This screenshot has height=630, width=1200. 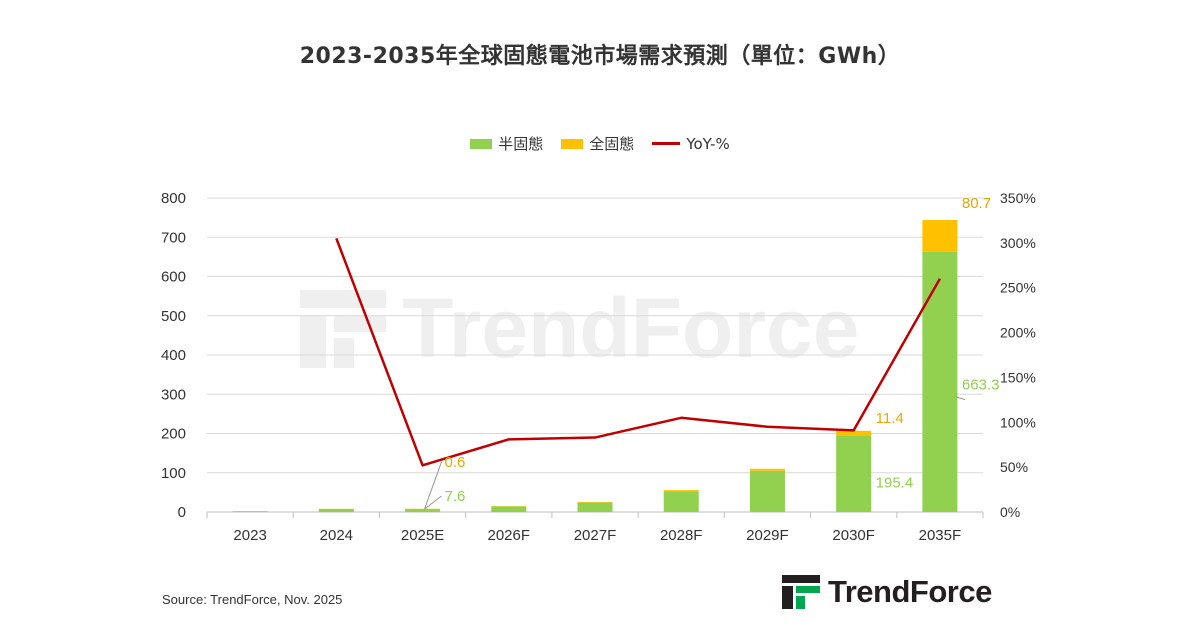 I want to click on trendforce-logo-icon, so click(x=801, y=592).